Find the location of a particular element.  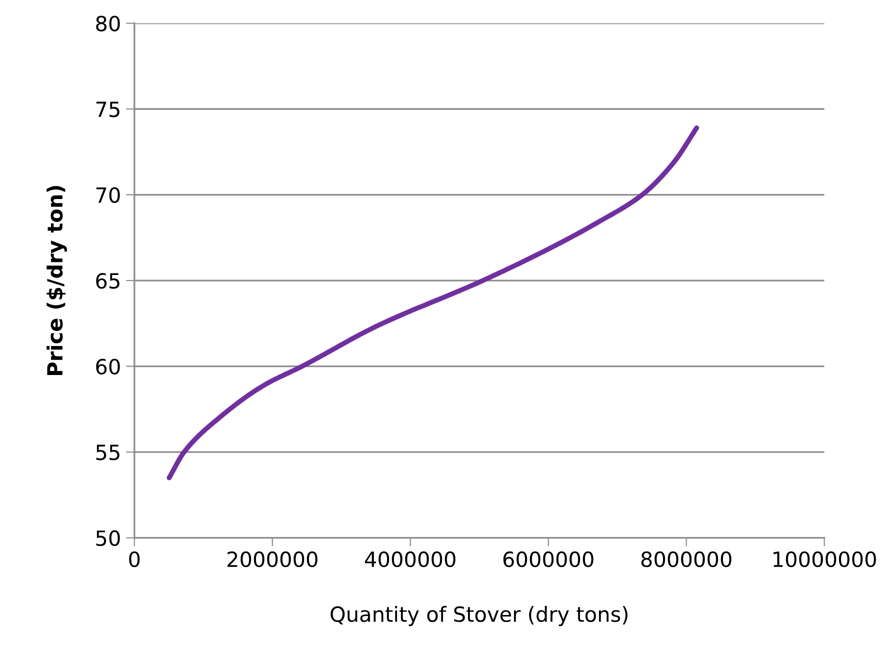

y-tick-label: 50 is located at coordinates (108, 538).